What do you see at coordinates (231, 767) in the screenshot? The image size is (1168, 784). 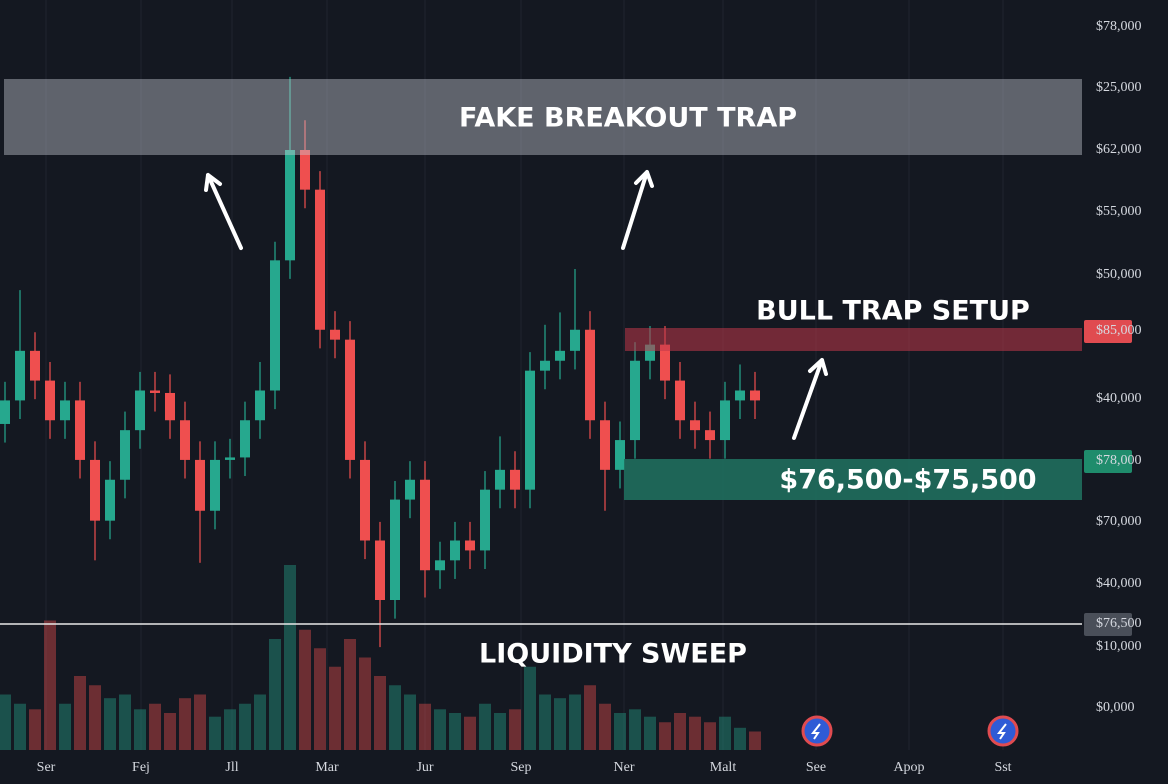 I see `time-label: Jll` at bounding box center [231, 767].